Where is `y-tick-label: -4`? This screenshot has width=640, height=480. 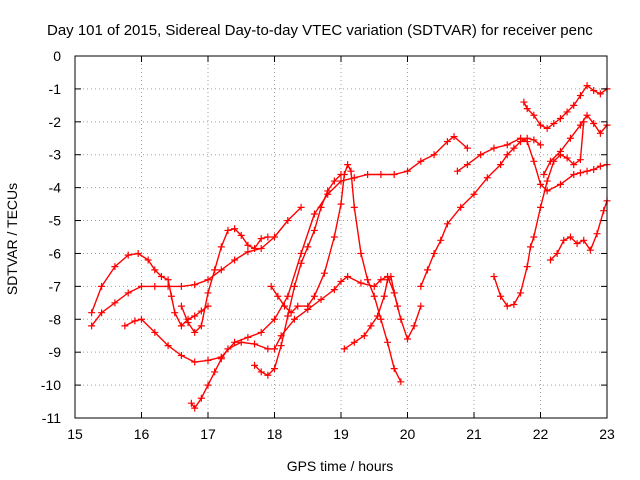 y-tick-label: -4 is located at coordinates (55, 188).